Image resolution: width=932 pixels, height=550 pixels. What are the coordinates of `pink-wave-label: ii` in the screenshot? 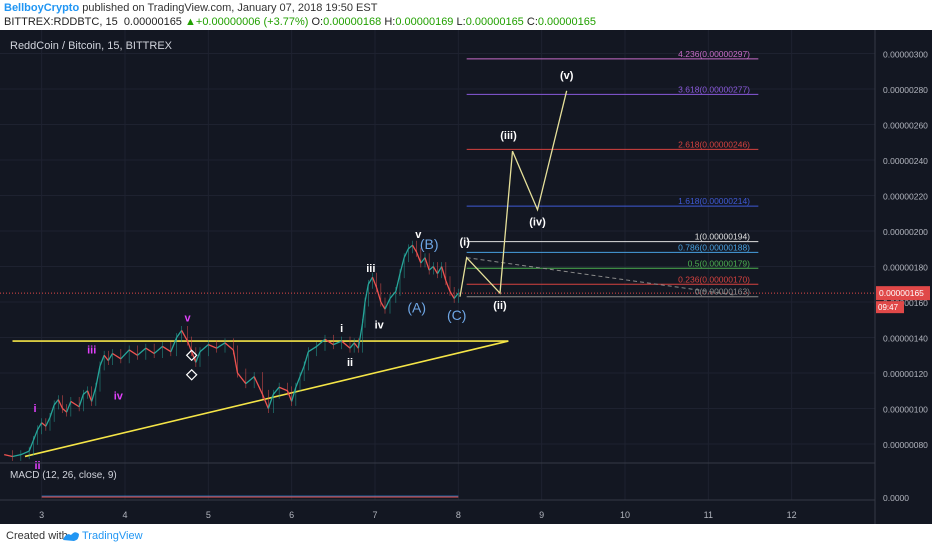 It's located at (37, 466).